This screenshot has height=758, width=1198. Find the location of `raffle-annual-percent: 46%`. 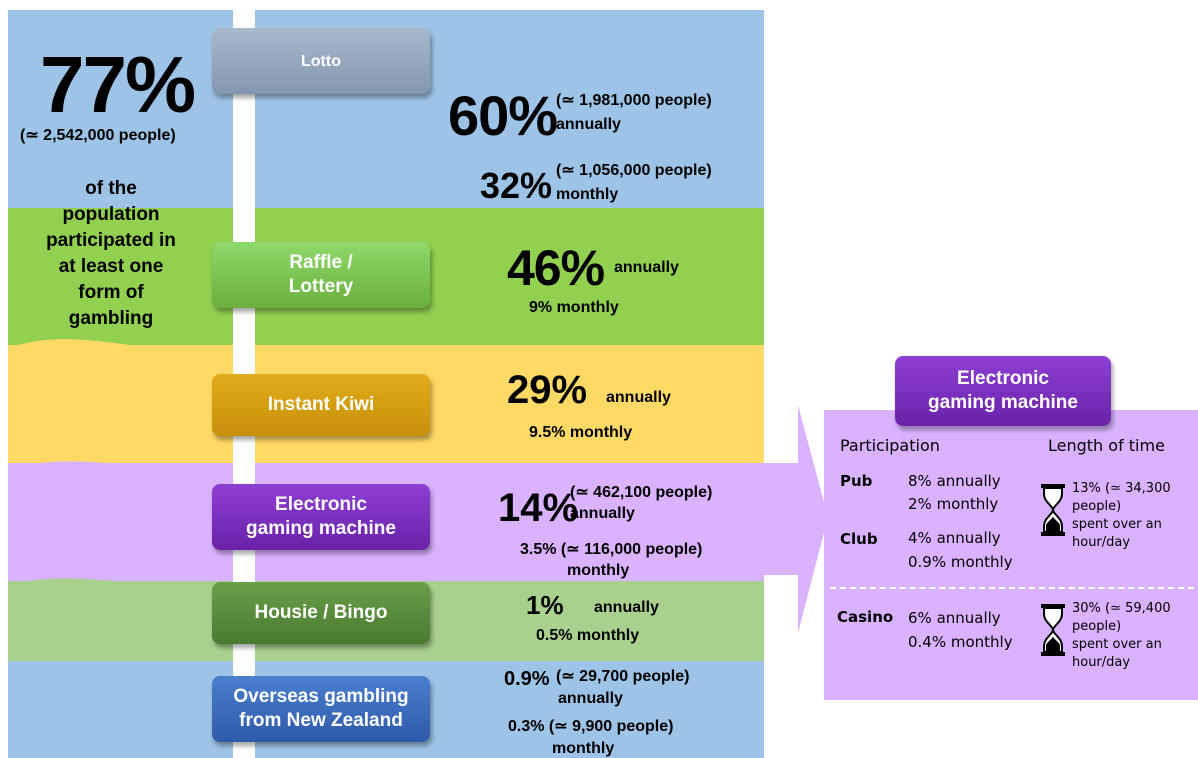

raffle-annual-percent: 46% is located at coordinates (556, 268).